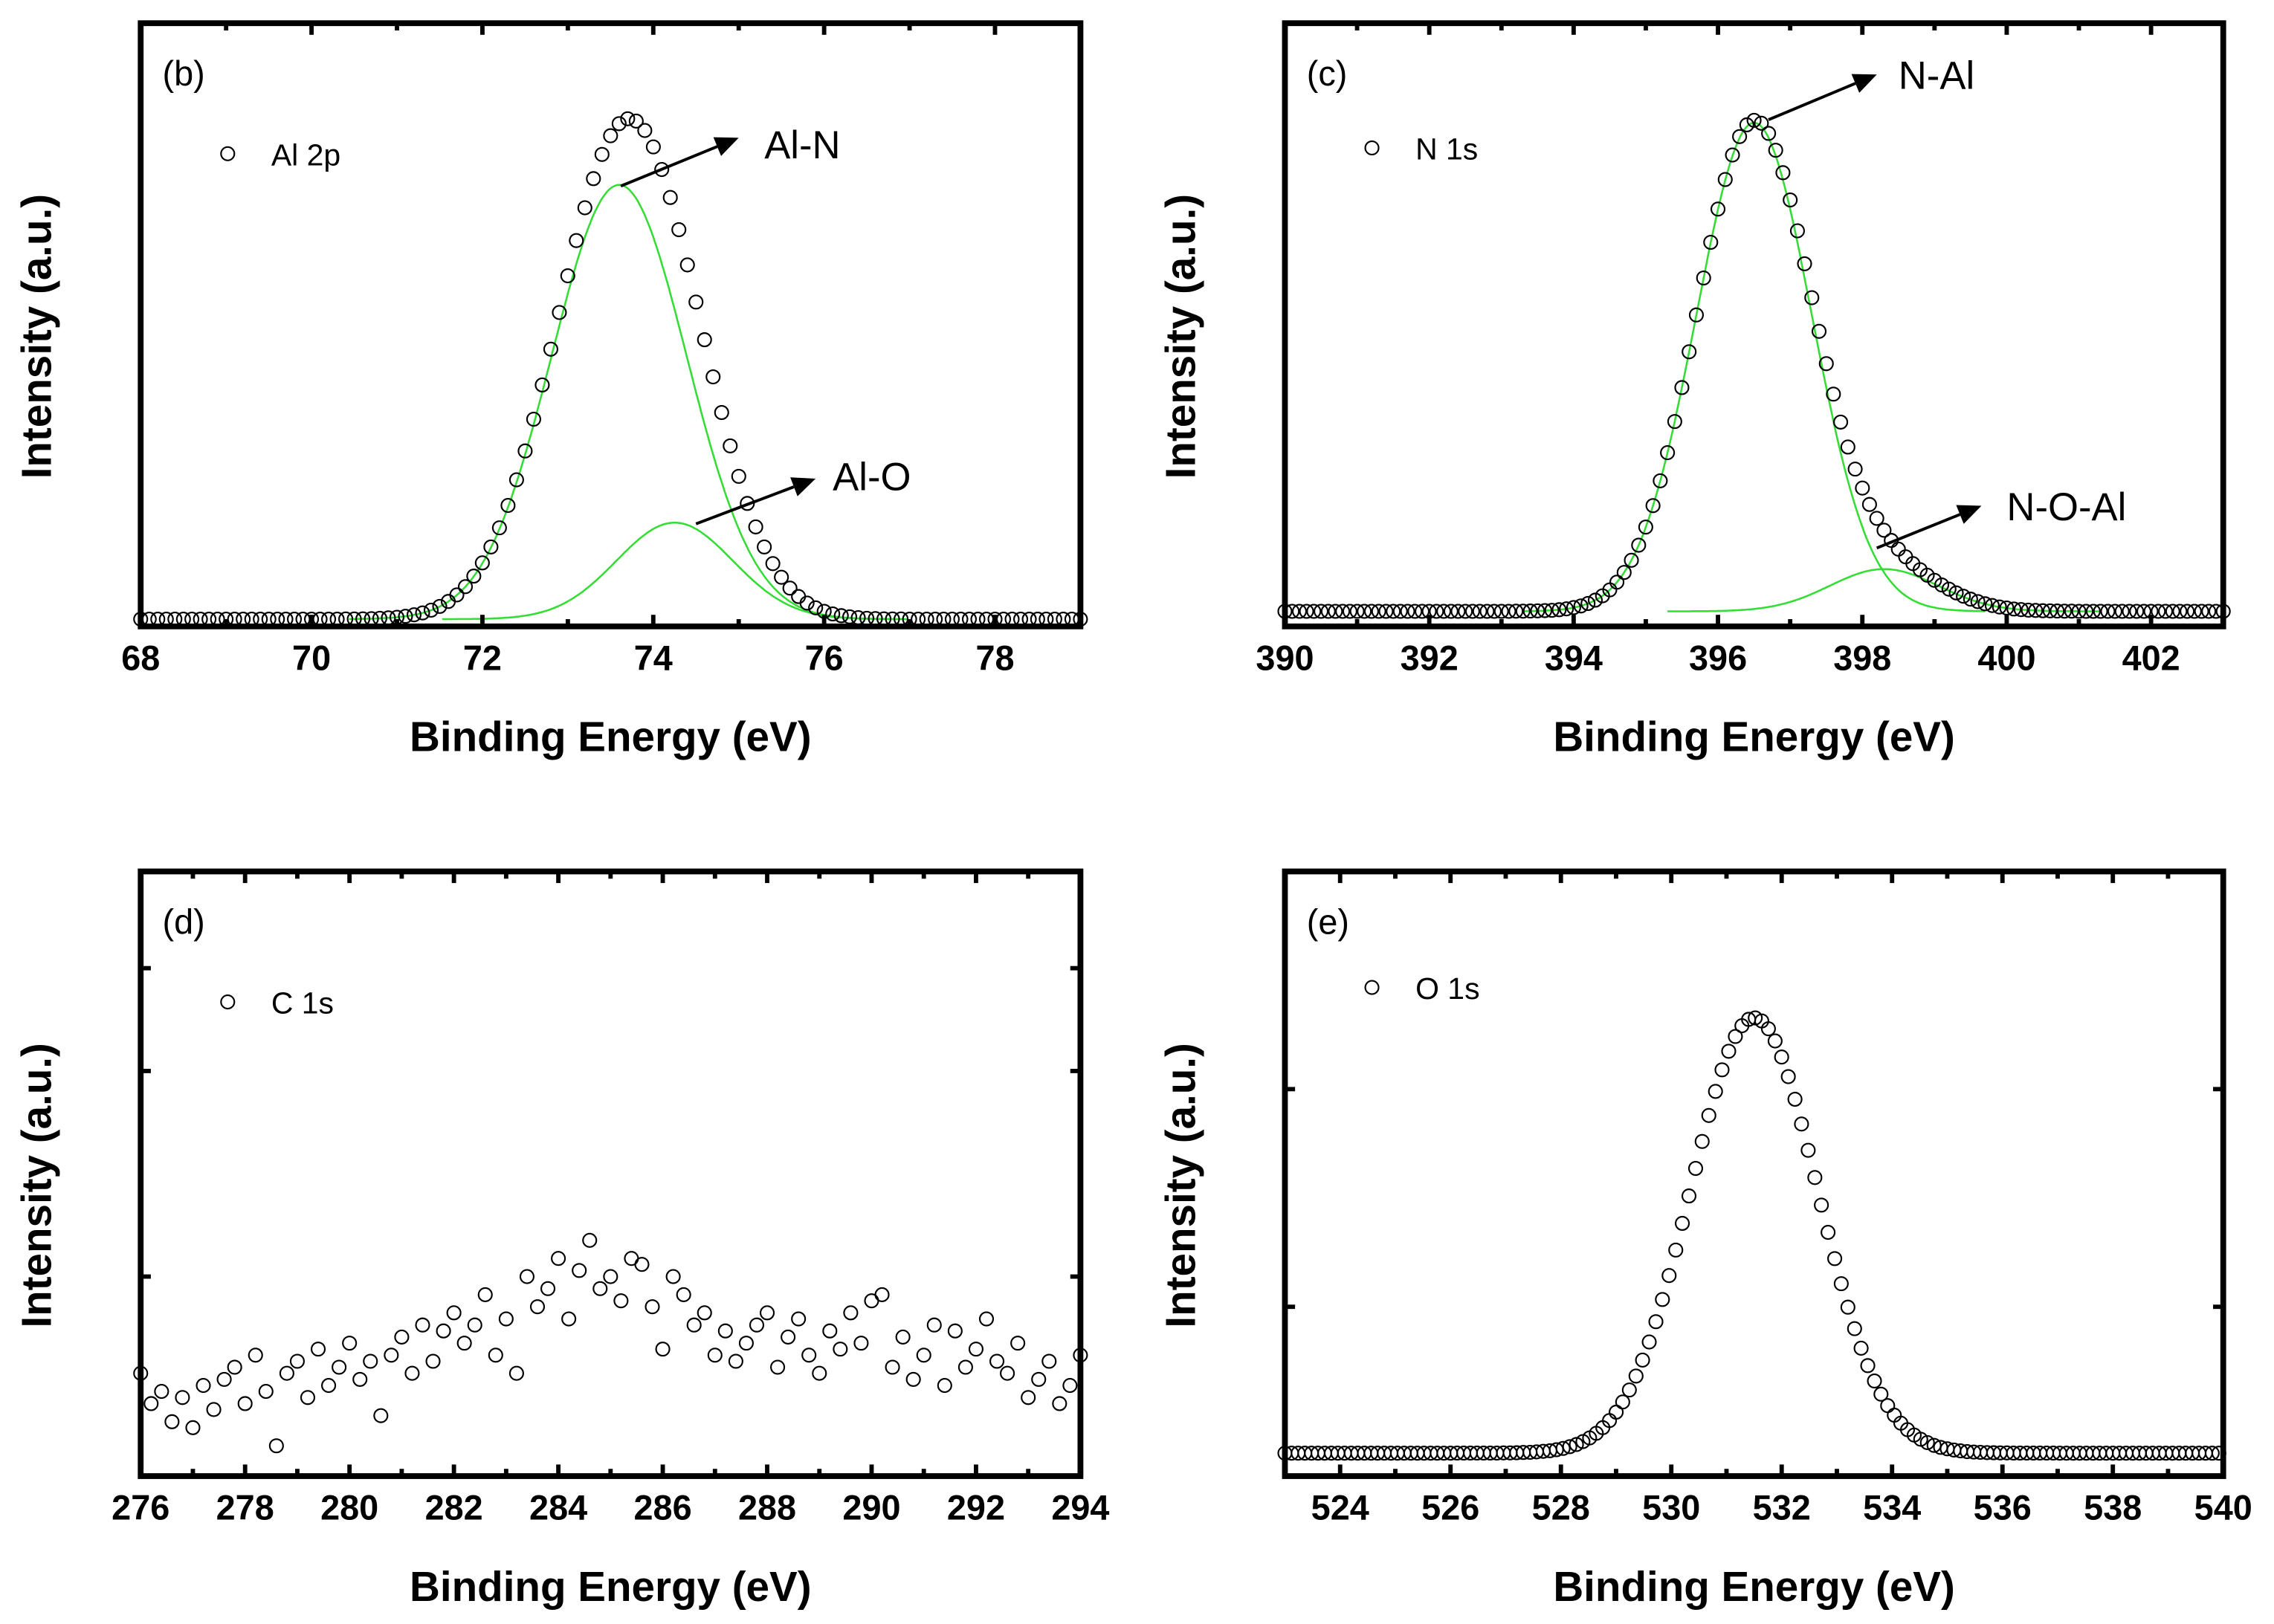  Describe the element at coordinates (140, 1508) in the screenshot. I see `x-tick-label: 276` at that location.